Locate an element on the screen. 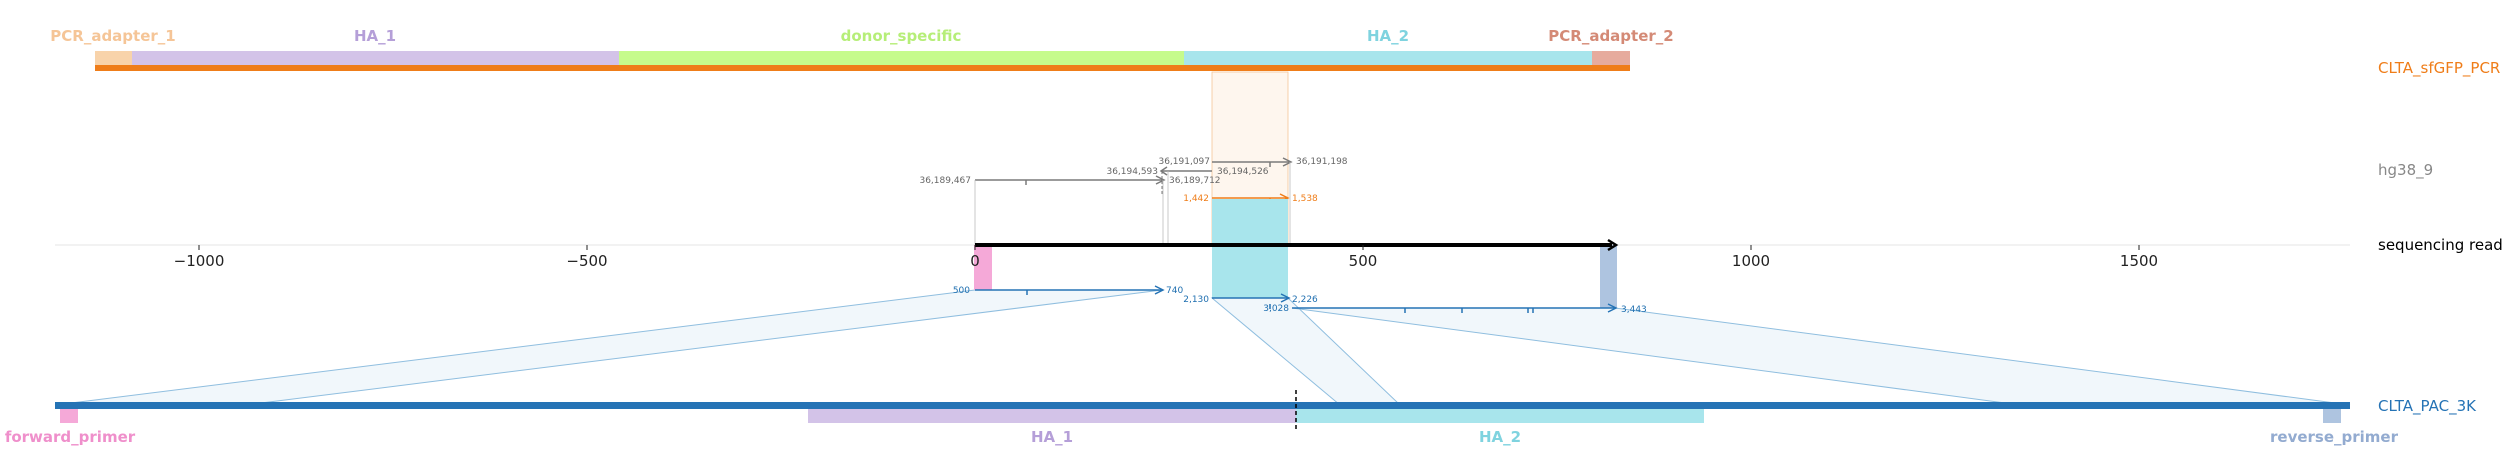 Image resolution: width=2504 pixels, height=476 pixels. hg38-alignment-3-arrow is located at coordinates (1287, 162).